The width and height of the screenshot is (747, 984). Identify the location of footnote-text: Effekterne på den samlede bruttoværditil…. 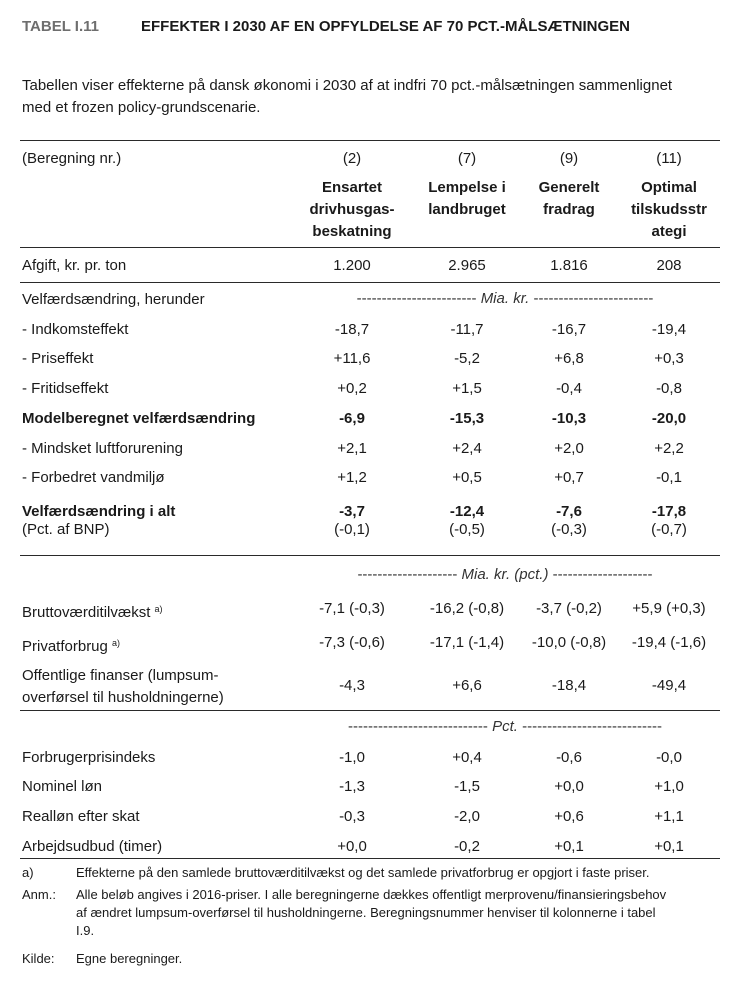
(363, 872).